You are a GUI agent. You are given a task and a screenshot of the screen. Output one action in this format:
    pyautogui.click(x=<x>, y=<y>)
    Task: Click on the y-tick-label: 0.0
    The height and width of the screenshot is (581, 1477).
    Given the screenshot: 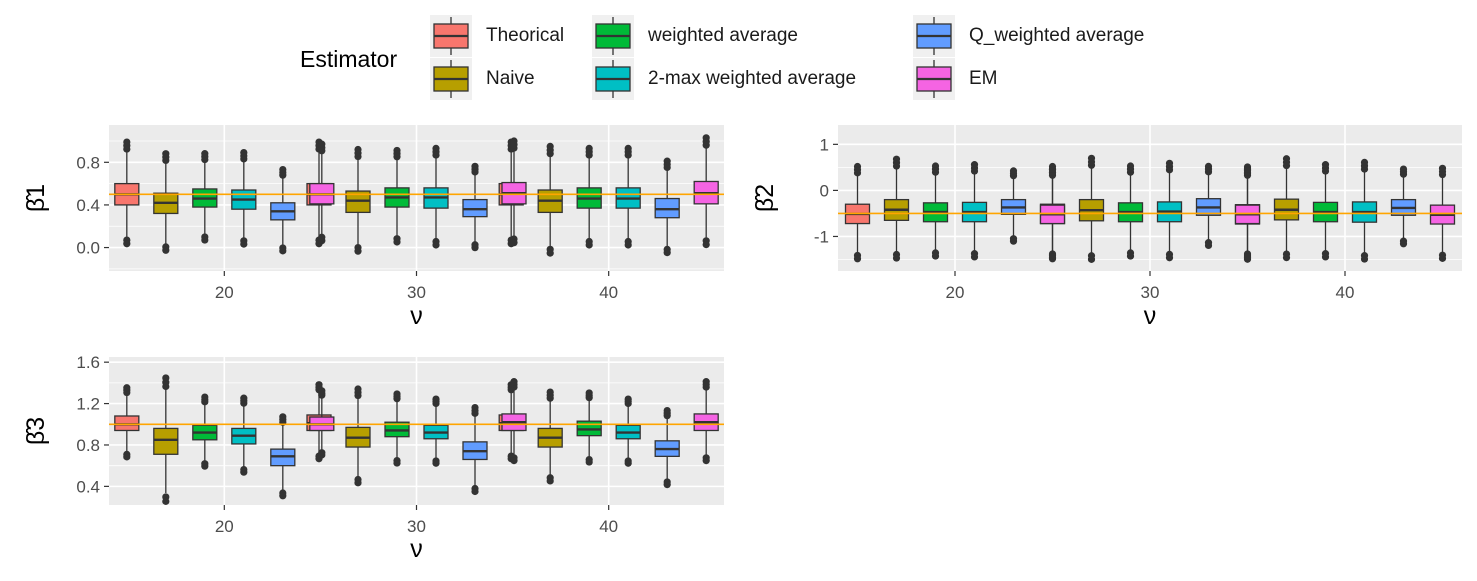 What is the action you would take?
    pyautogui.click(x=88, y=248)
    